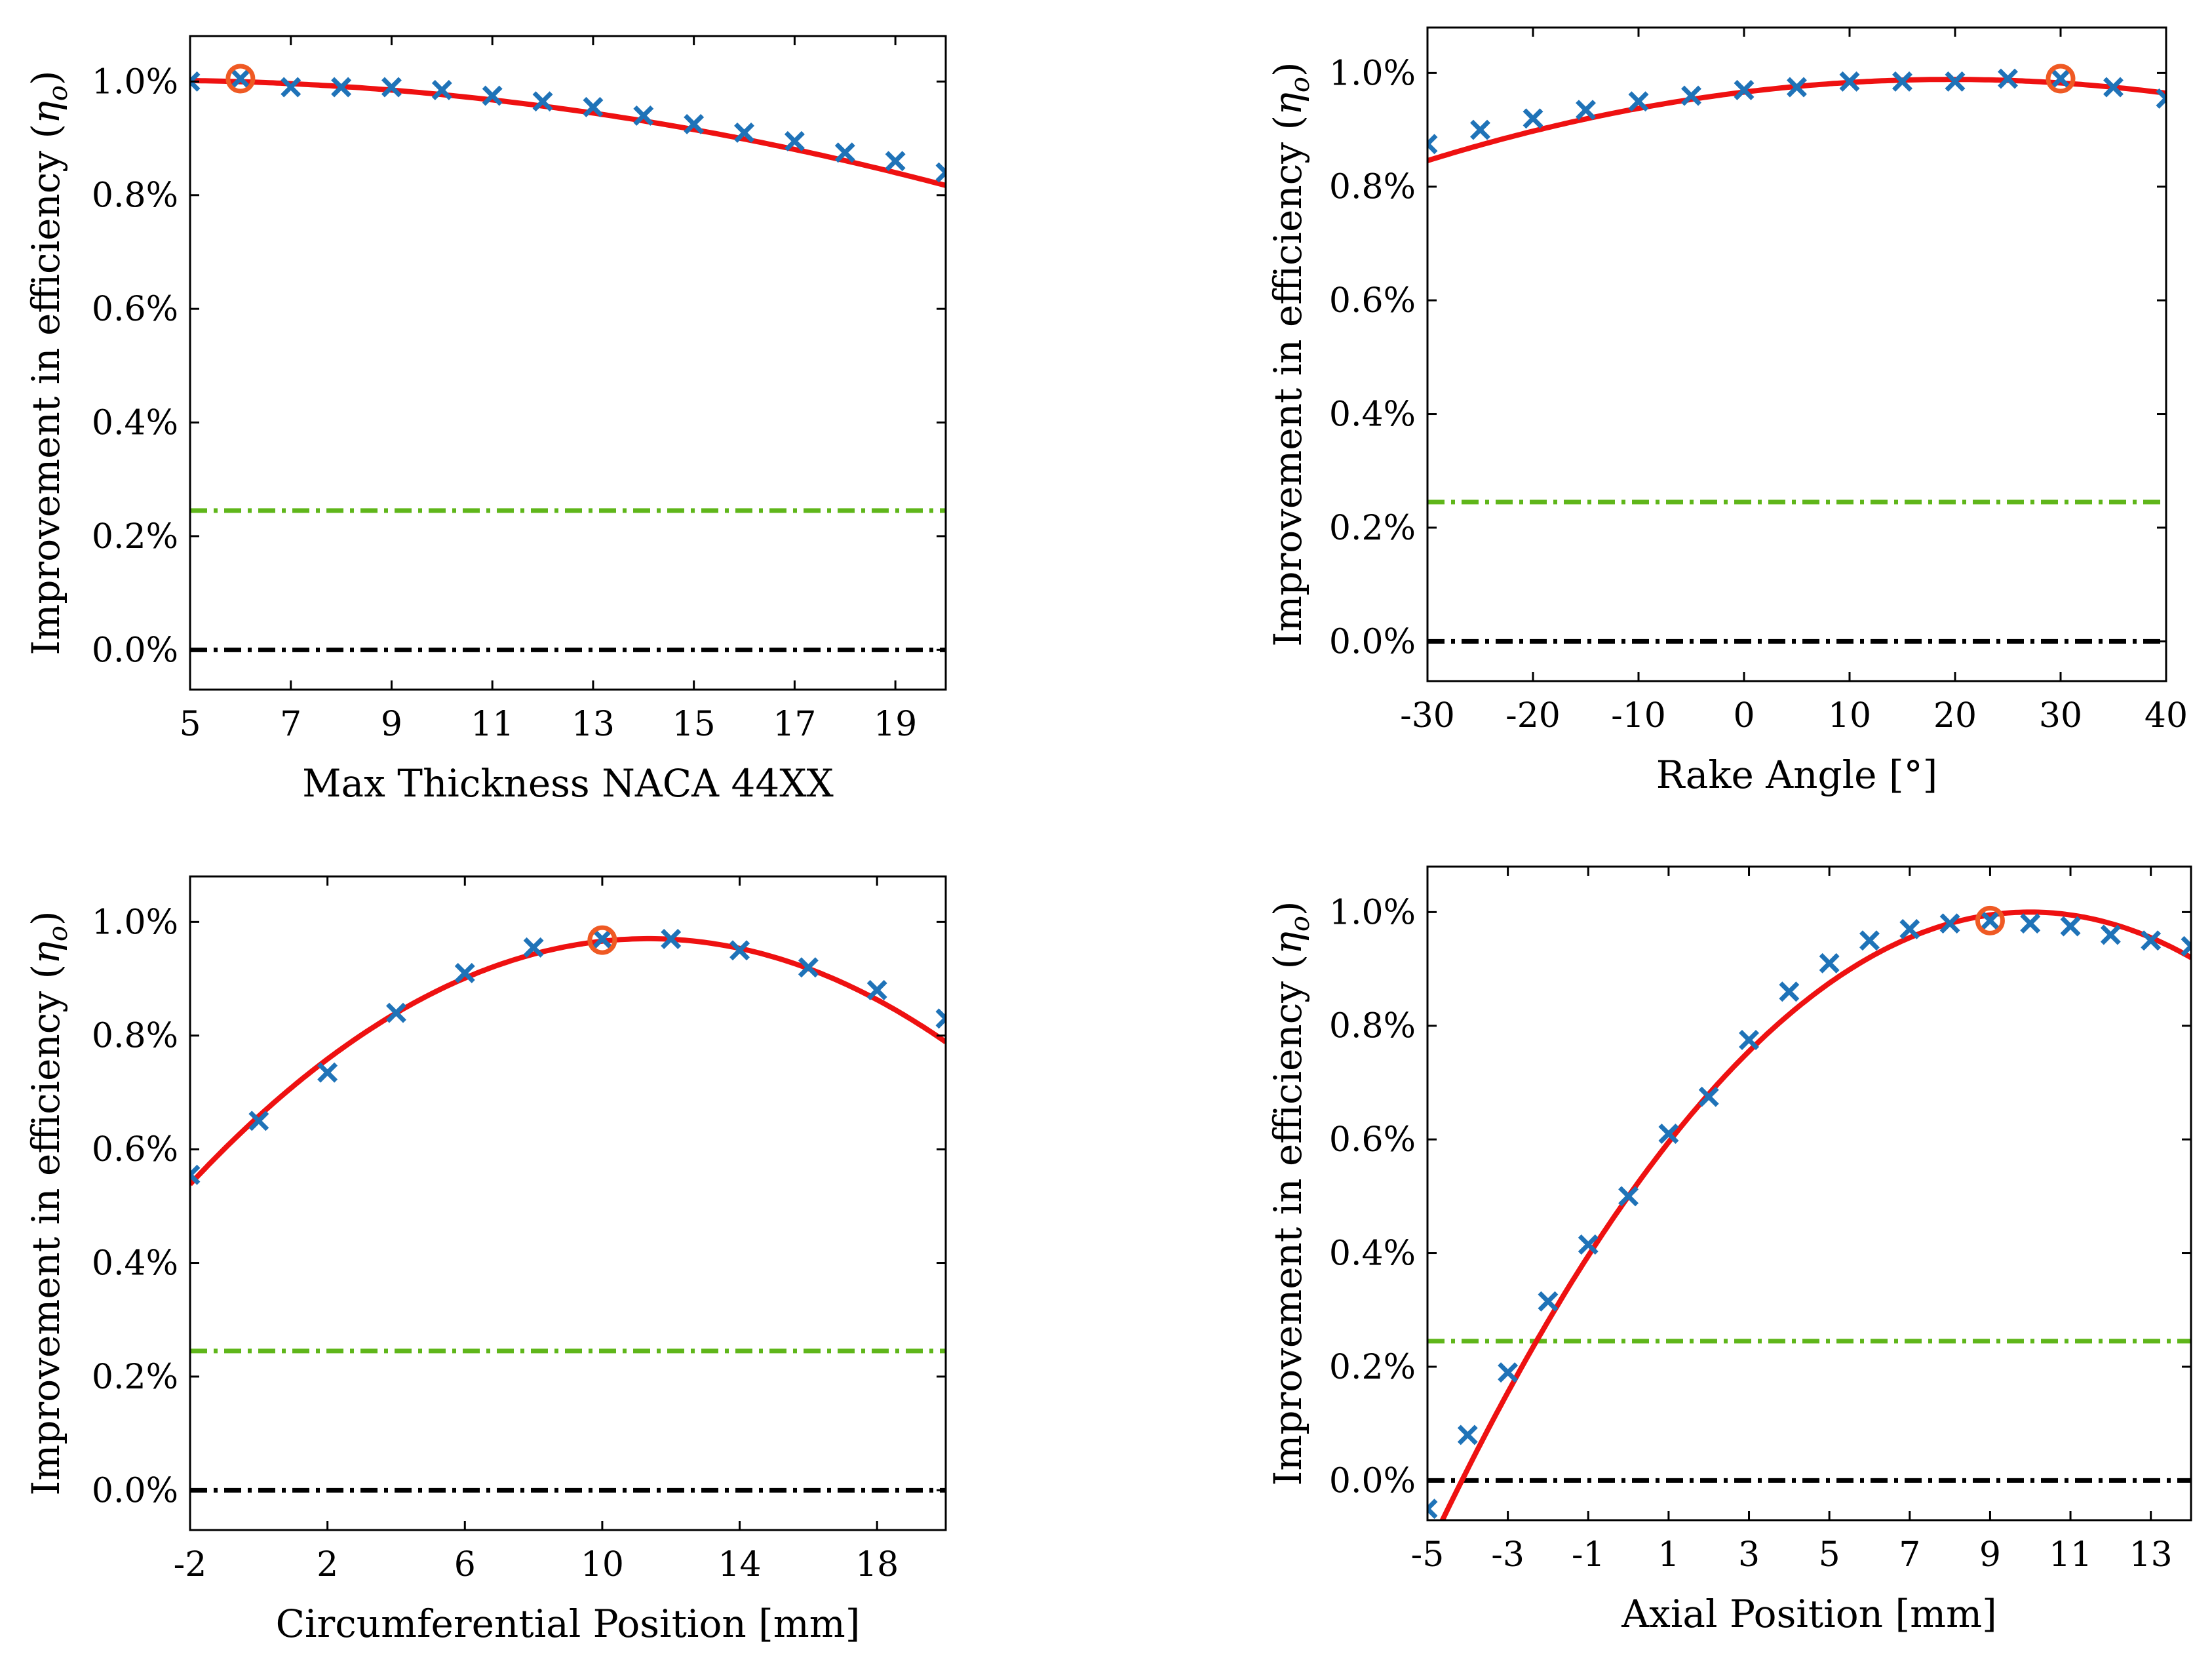  I want to click on x-tick-label: -10, so click(1638, 716).